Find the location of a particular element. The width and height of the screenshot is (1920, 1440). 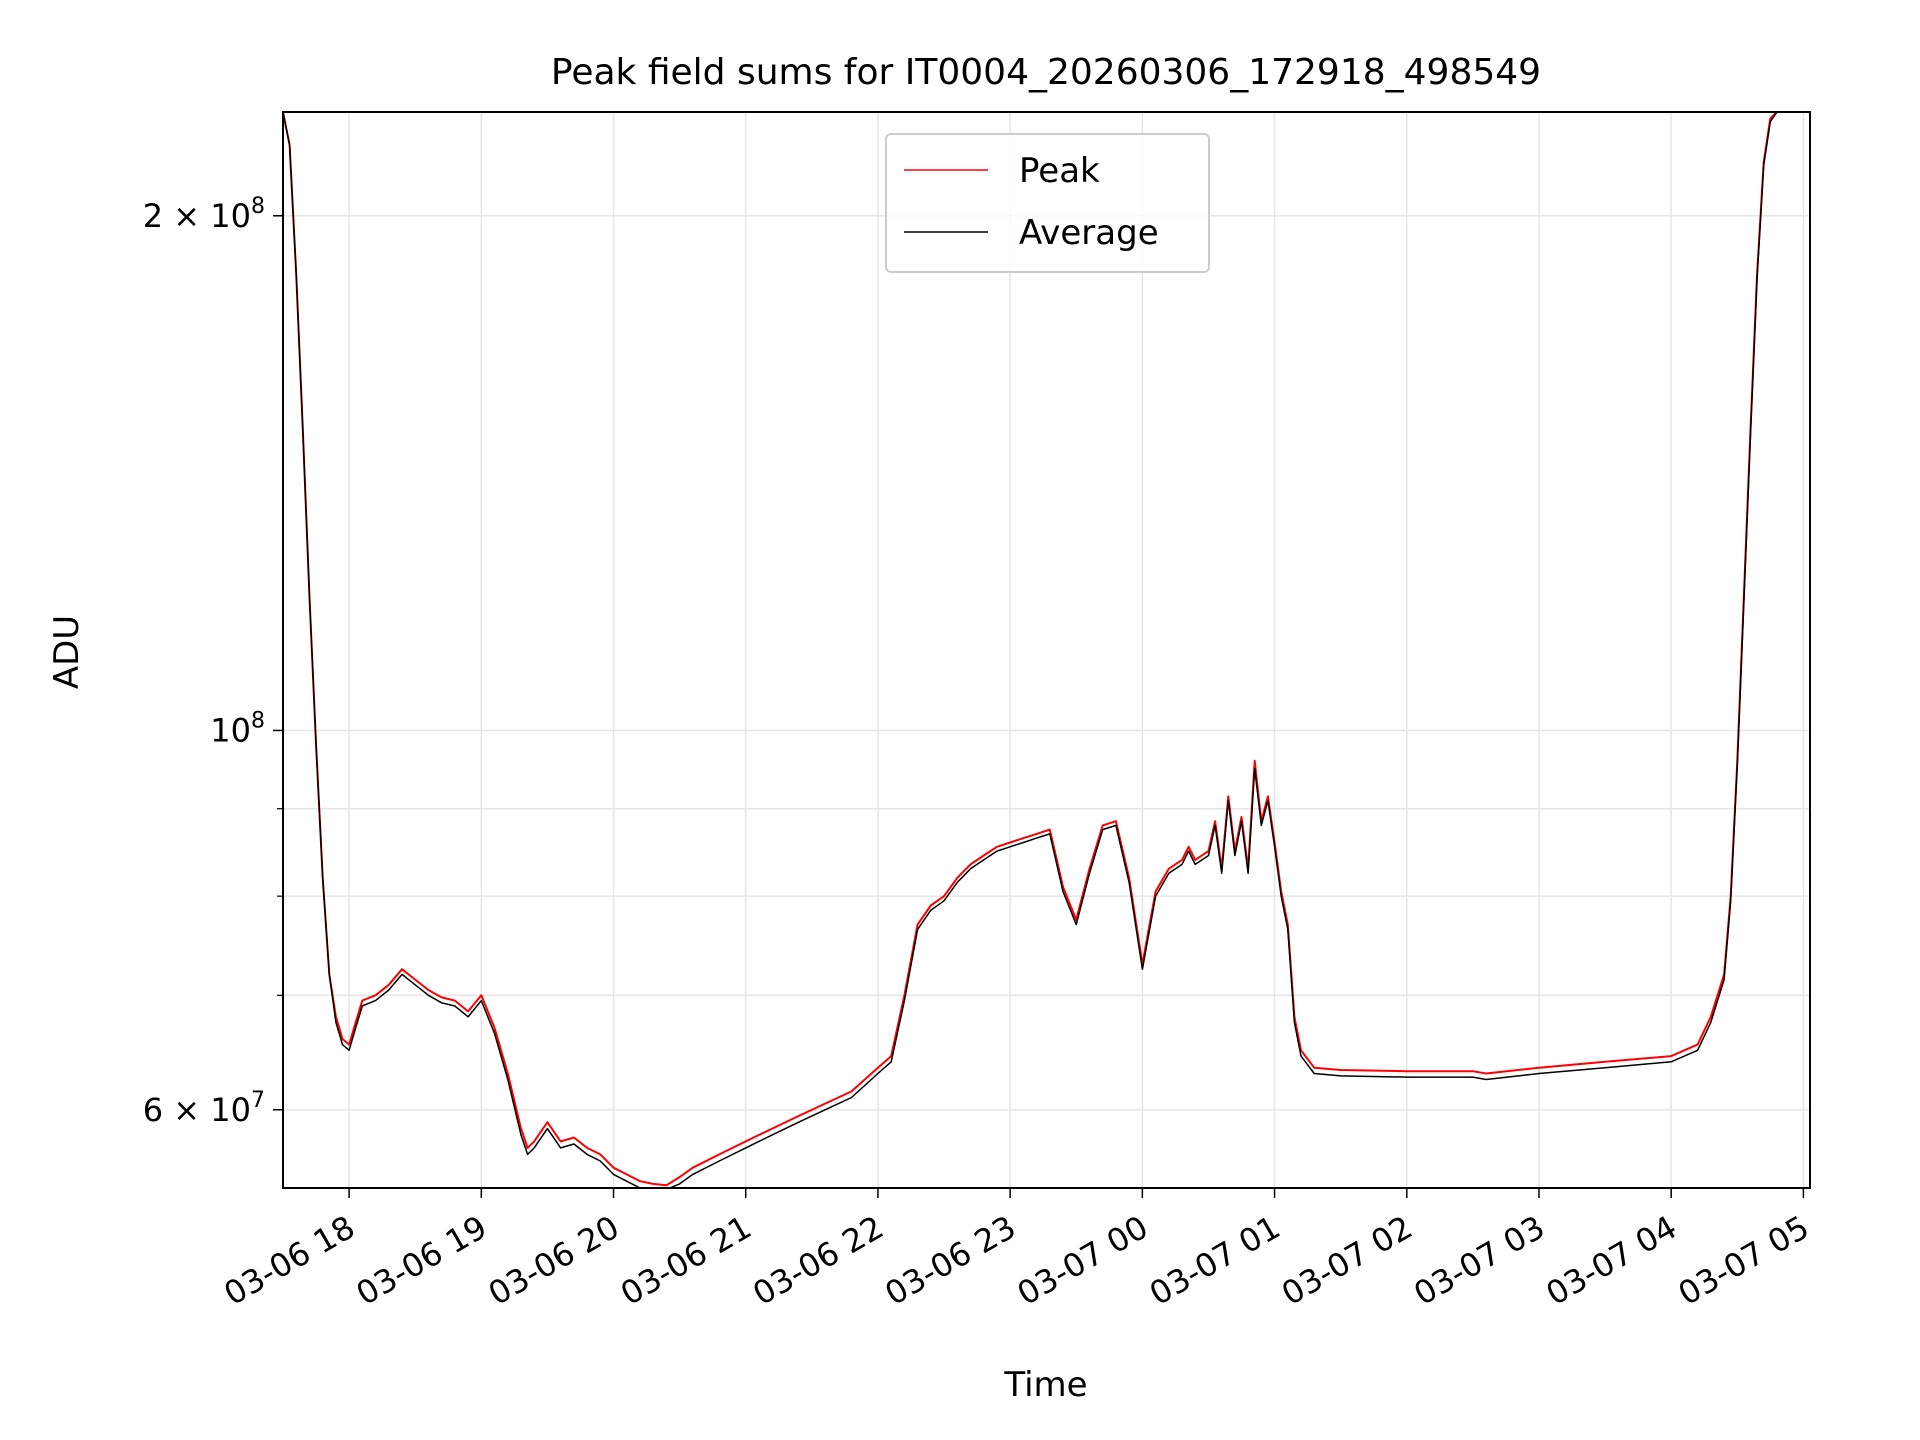

y-axis-label: ADU is located at coordinates (67, 652).